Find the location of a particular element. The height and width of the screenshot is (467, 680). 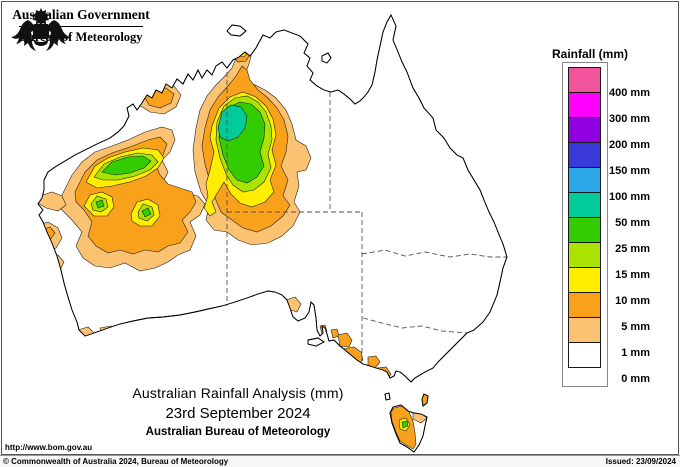

map-date: 23rd September 2024 is located at coordinates (238, 413).